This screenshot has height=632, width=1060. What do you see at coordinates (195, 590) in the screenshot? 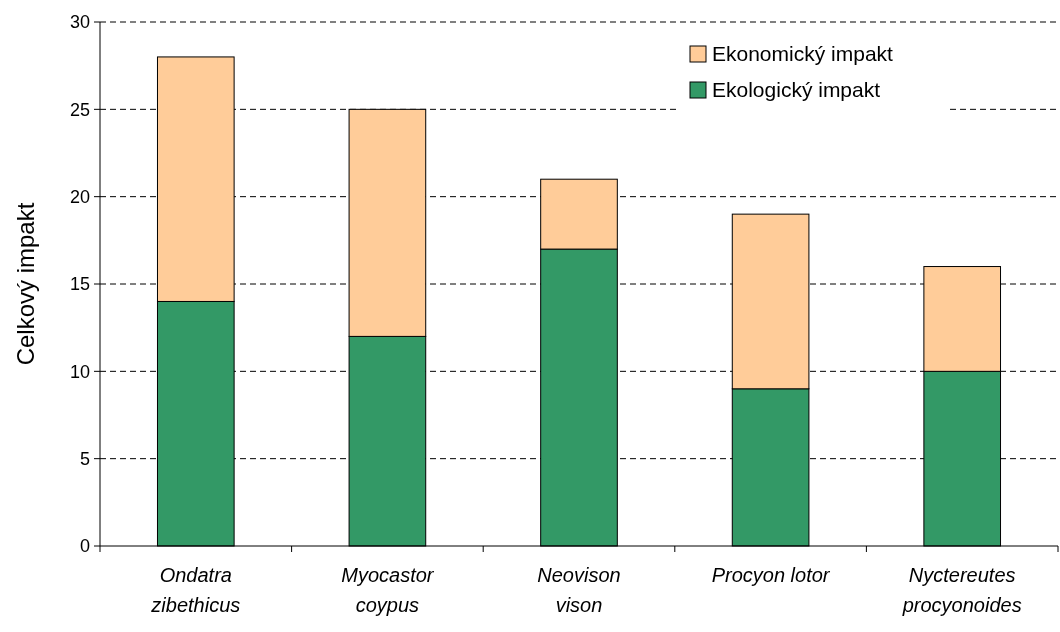
I see `x-tick-label: Ondatra zibethicus` at bounding box center [195, 590].